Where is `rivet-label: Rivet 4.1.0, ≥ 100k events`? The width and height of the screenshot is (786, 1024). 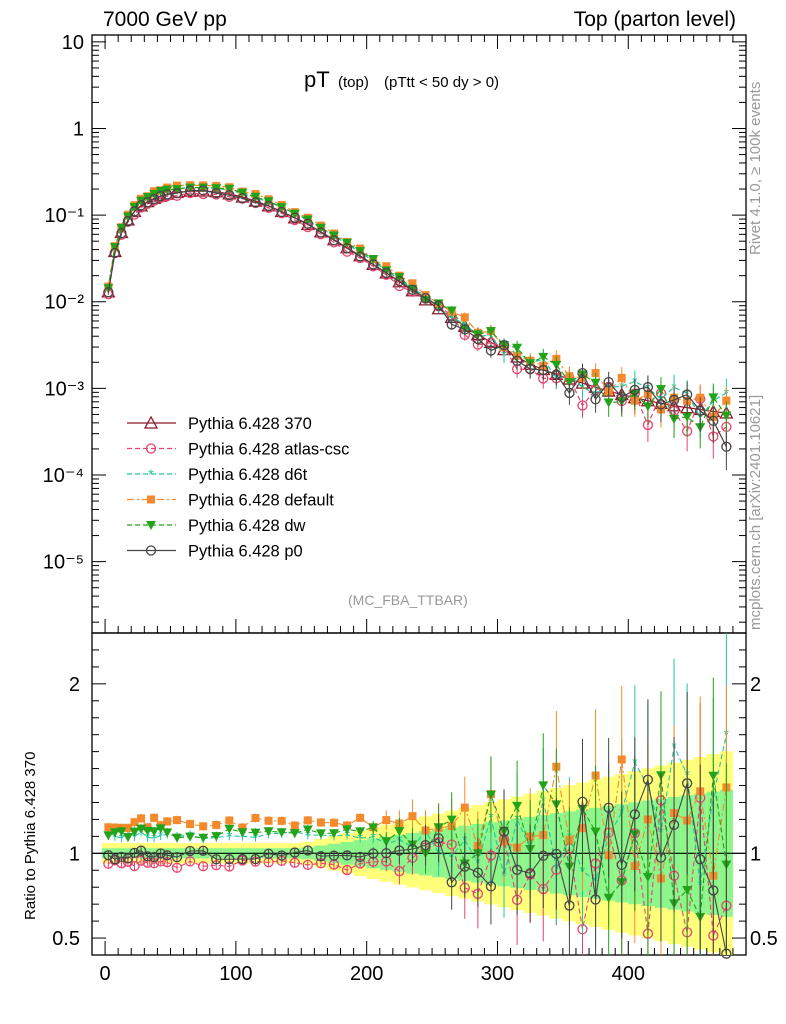 rivet-label: Rivet 4.1.0, ≥ 100k events is located at coordinates (755, 168).